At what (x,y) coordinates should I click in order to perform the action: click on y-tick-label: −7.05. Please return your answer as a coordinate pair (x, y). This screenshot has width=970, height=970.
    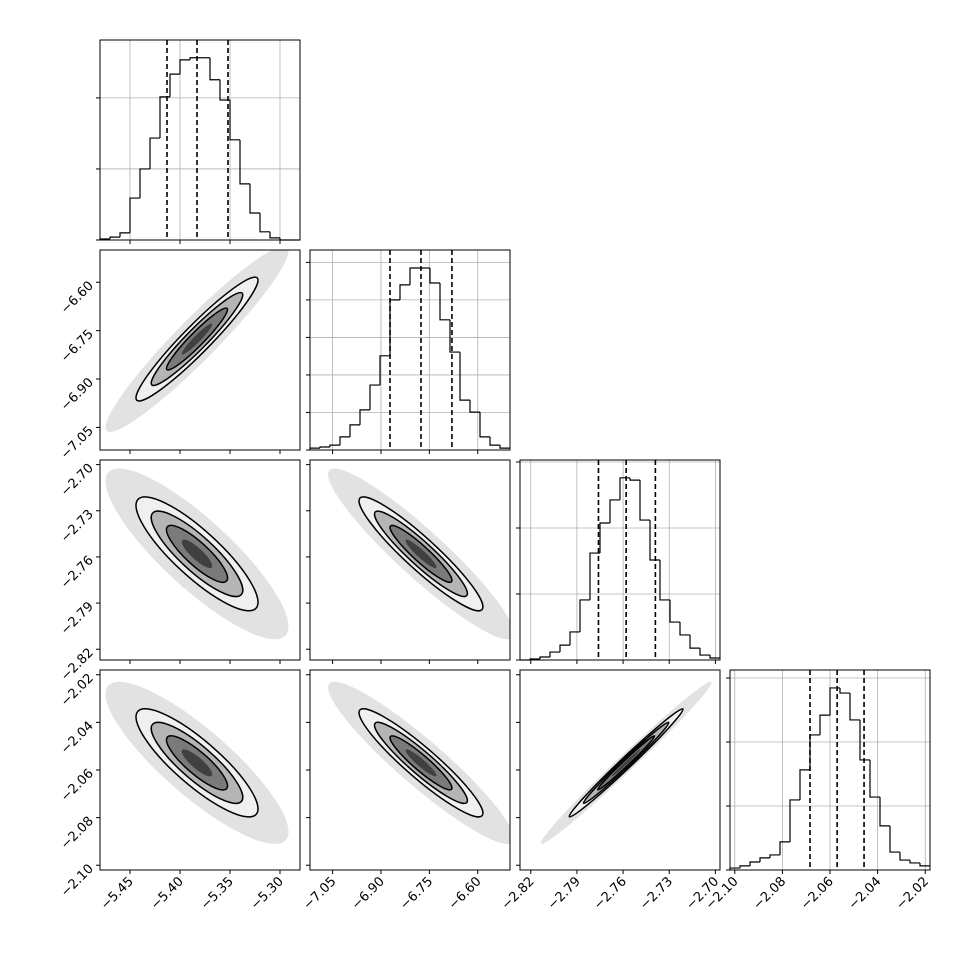
    Looking at the image, I should click on (77, 443).